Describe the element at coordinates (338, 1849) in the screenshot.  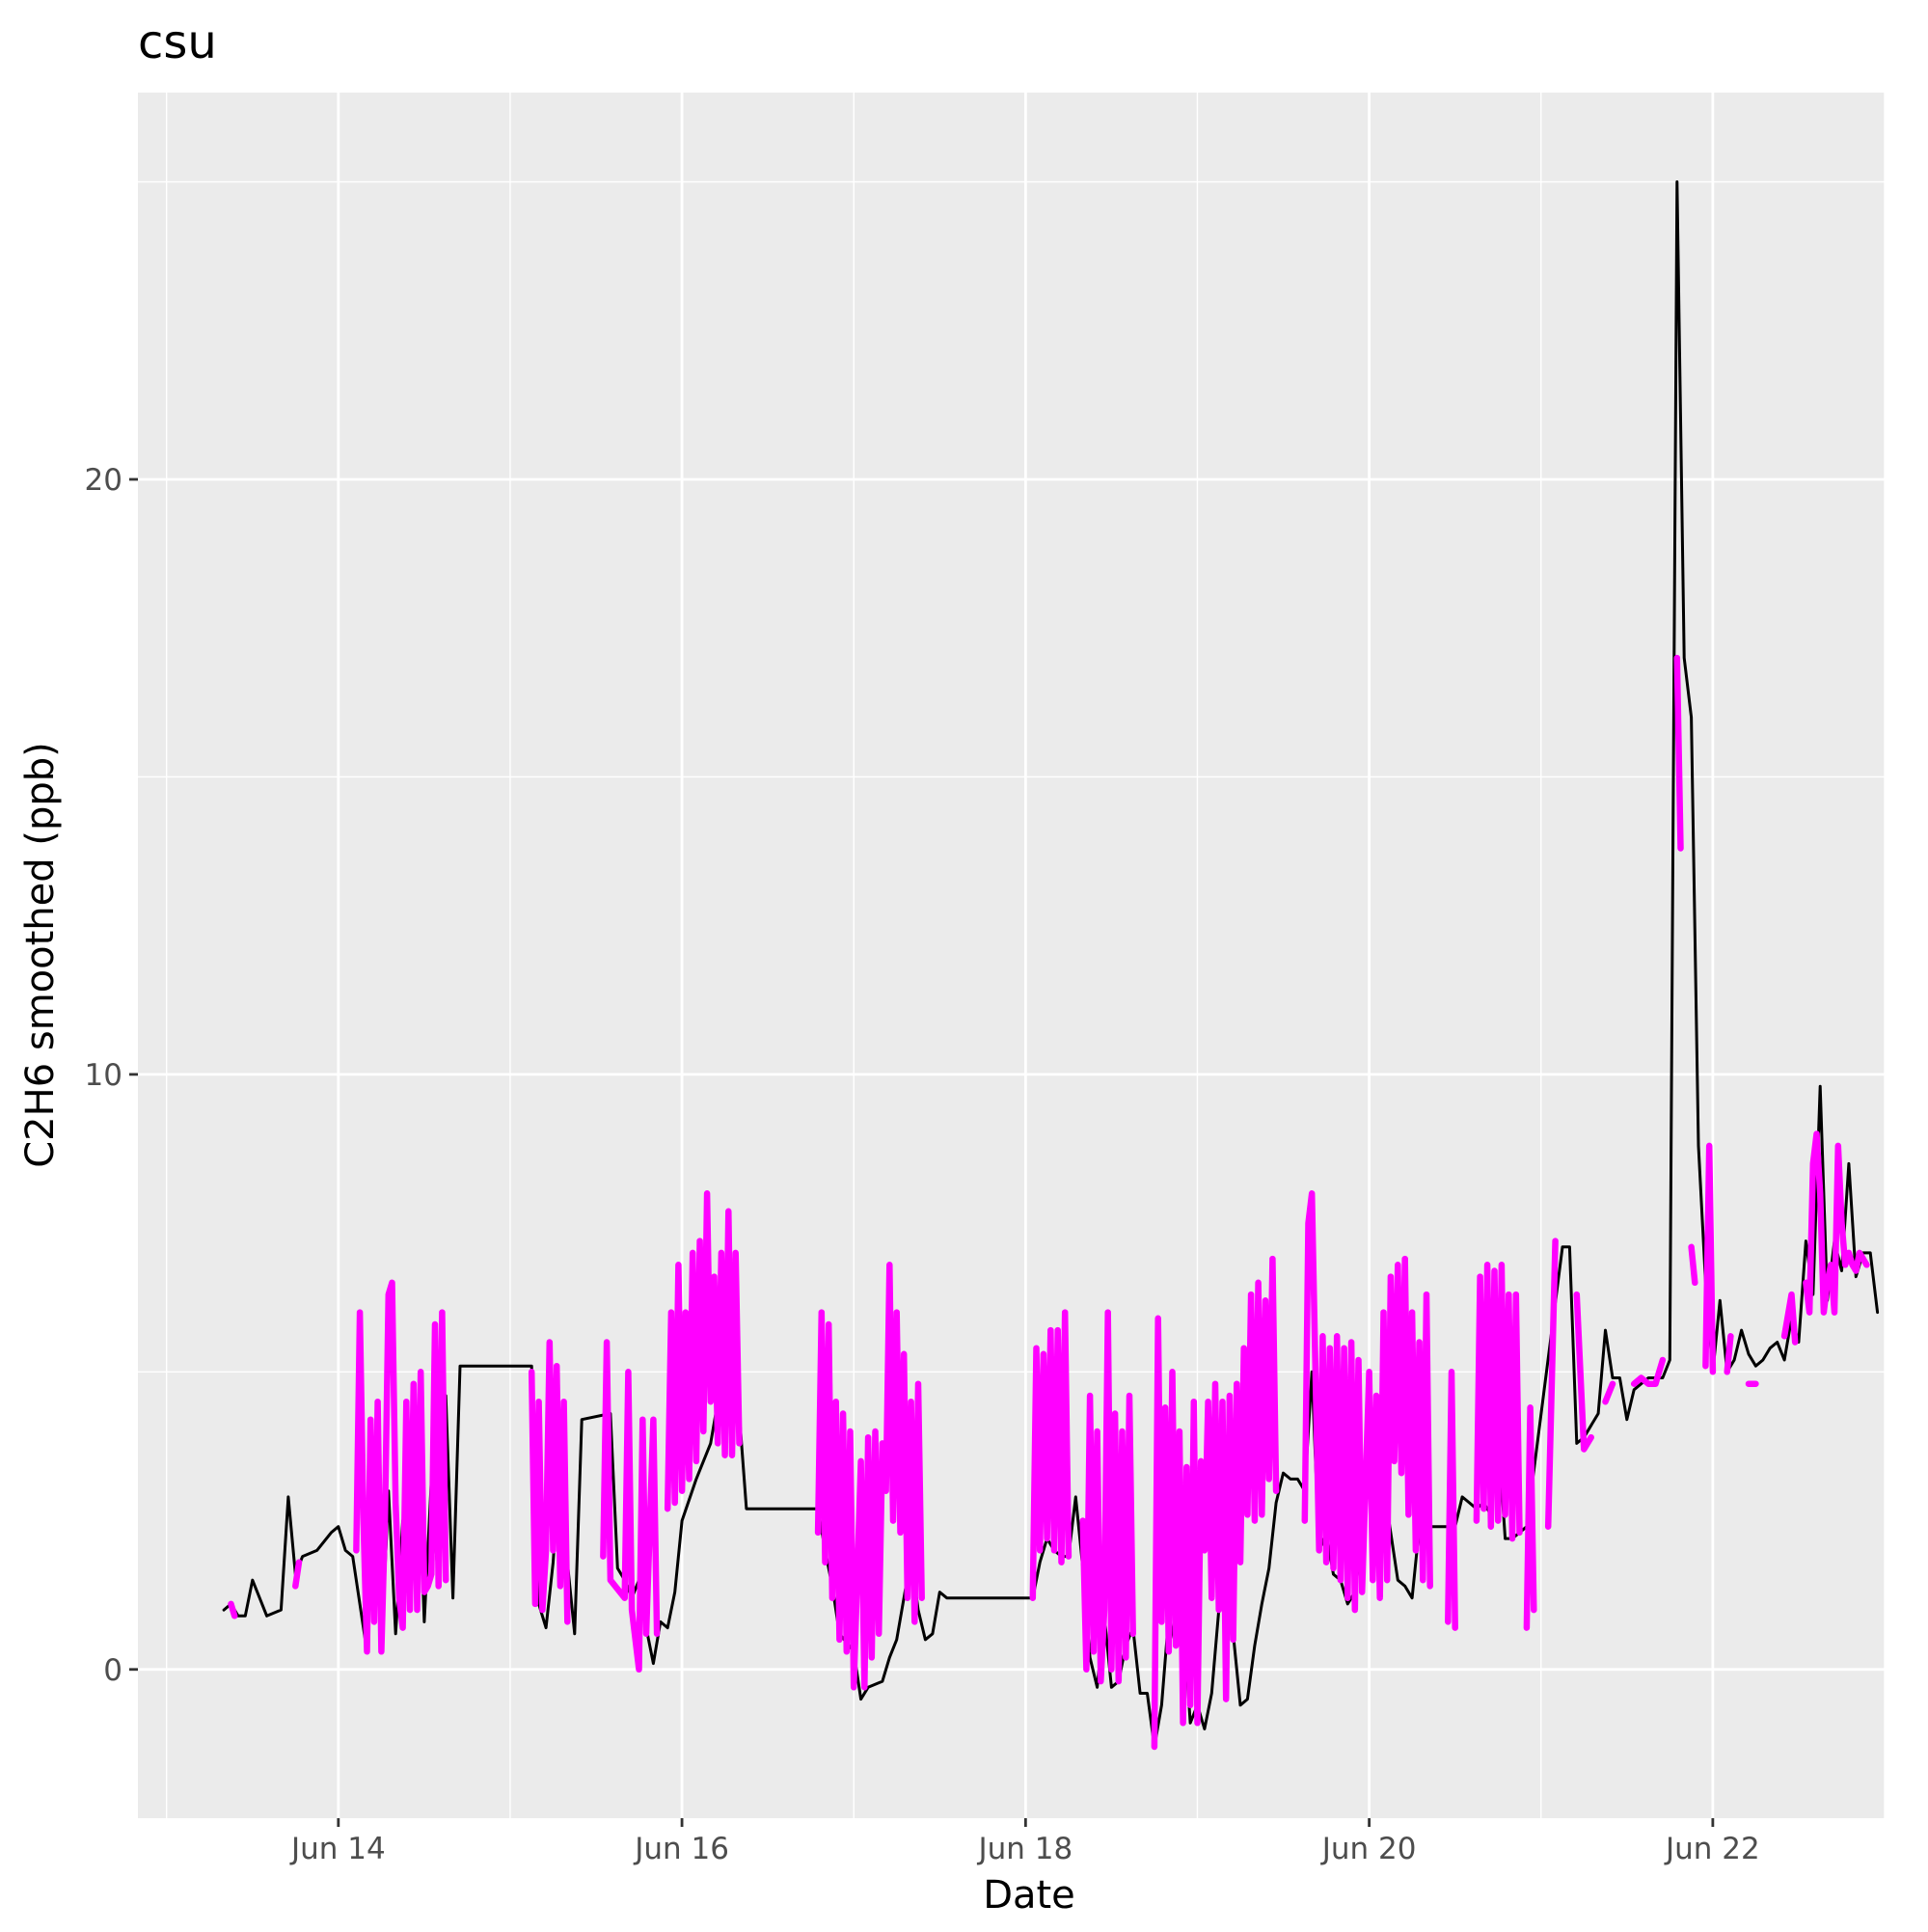
I see `x-tick-label: Jun 14` at that location.